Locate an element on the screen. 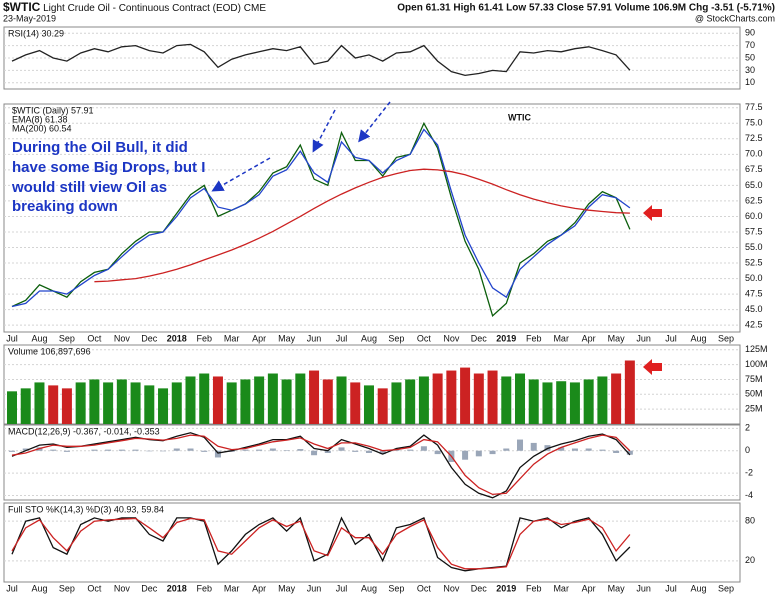 This screenshot has width=778, height=595. y-tick-label: 90 is located at coordinates (750, 33).